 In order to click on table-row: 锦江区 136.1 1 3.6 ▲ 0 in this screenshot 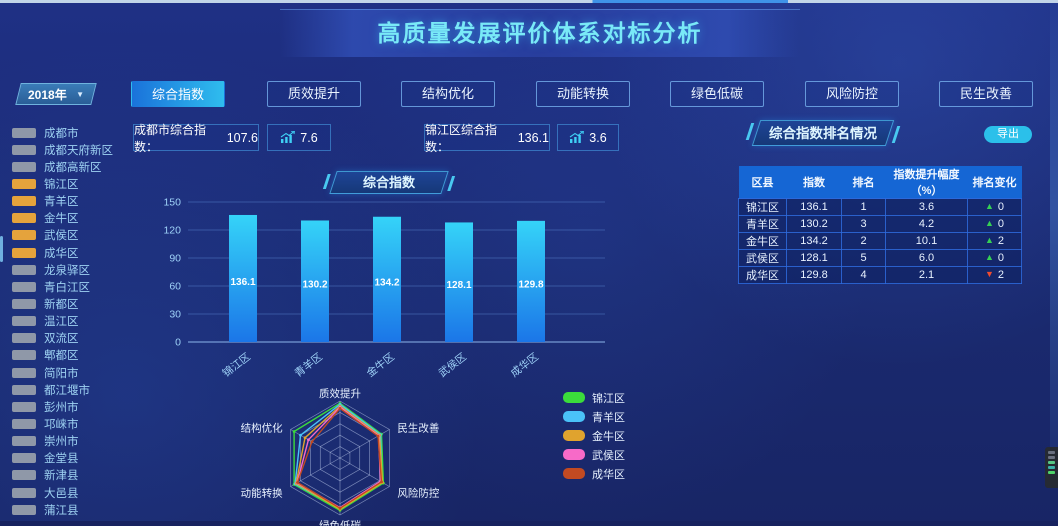, I will do `click(880, 207)`.